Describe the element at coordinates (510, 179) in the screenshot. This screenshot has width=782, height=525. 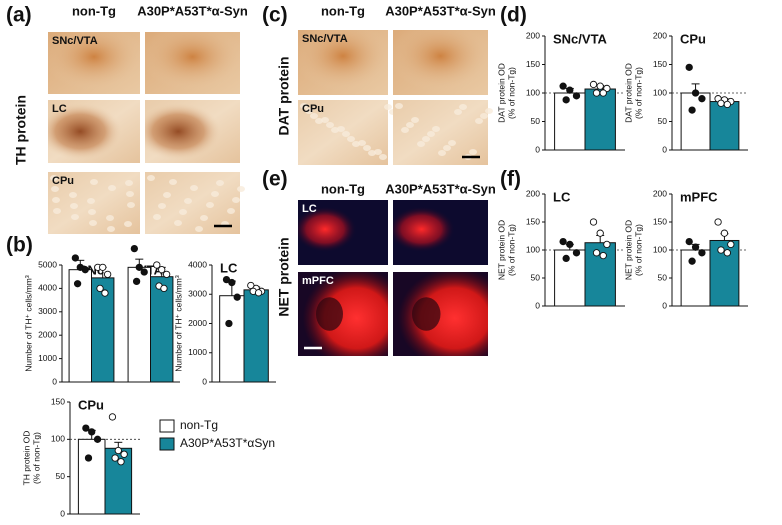
I see `panel-label: (f)` at that location.